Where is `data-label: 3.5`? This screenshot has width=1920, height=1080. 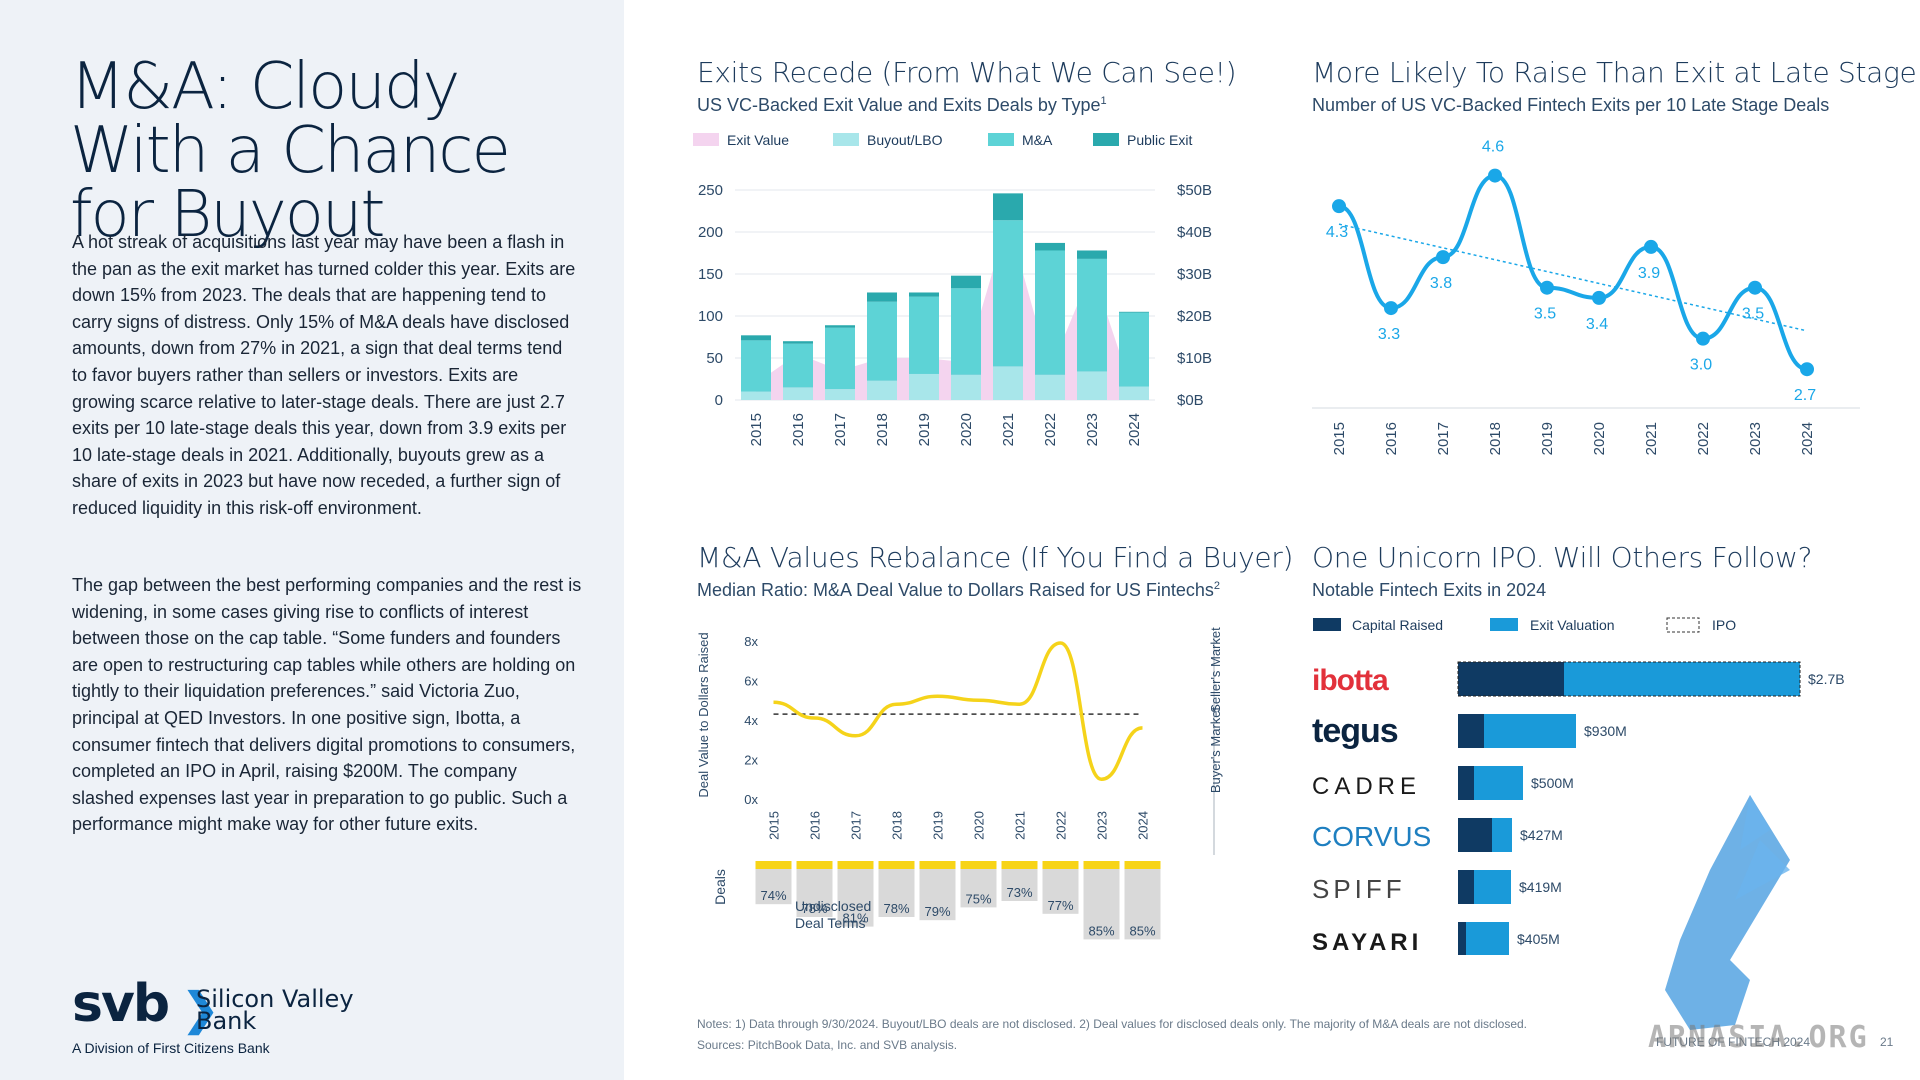 data-label: 3.5 is located at coordinates (1753, 314).